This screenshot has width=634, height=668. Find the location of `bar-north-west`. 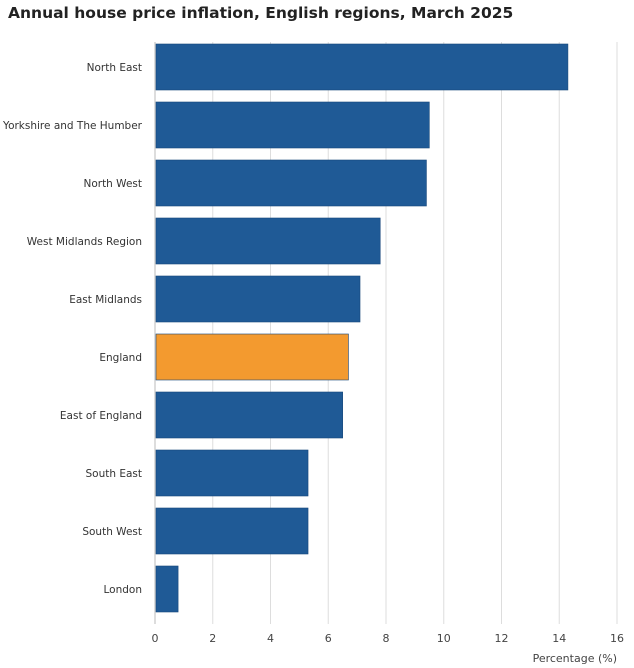

bar-north-west is located at coordinates (291, 183).